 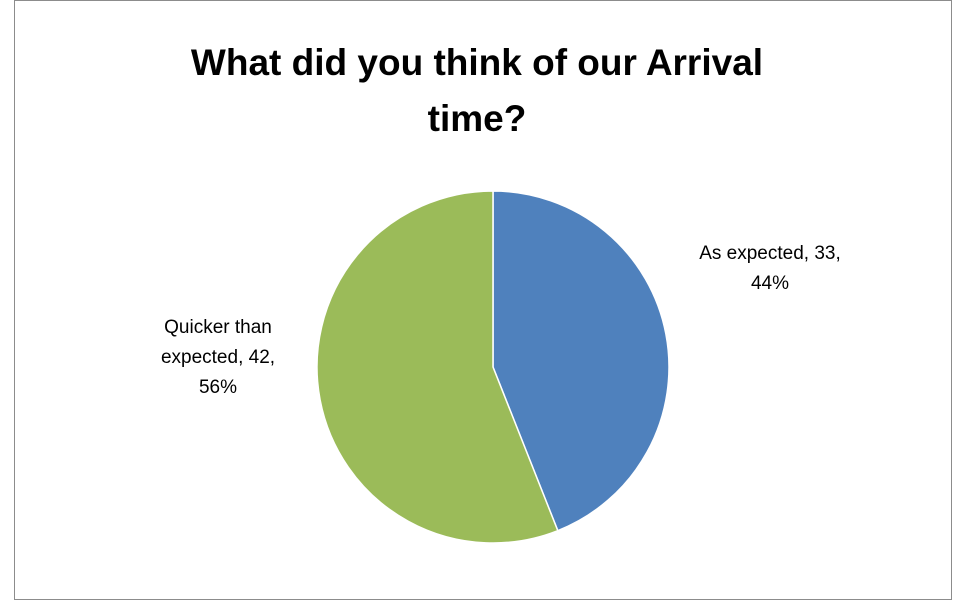 I want to click on data-label-line: 56%, so click(x=218, y=387).